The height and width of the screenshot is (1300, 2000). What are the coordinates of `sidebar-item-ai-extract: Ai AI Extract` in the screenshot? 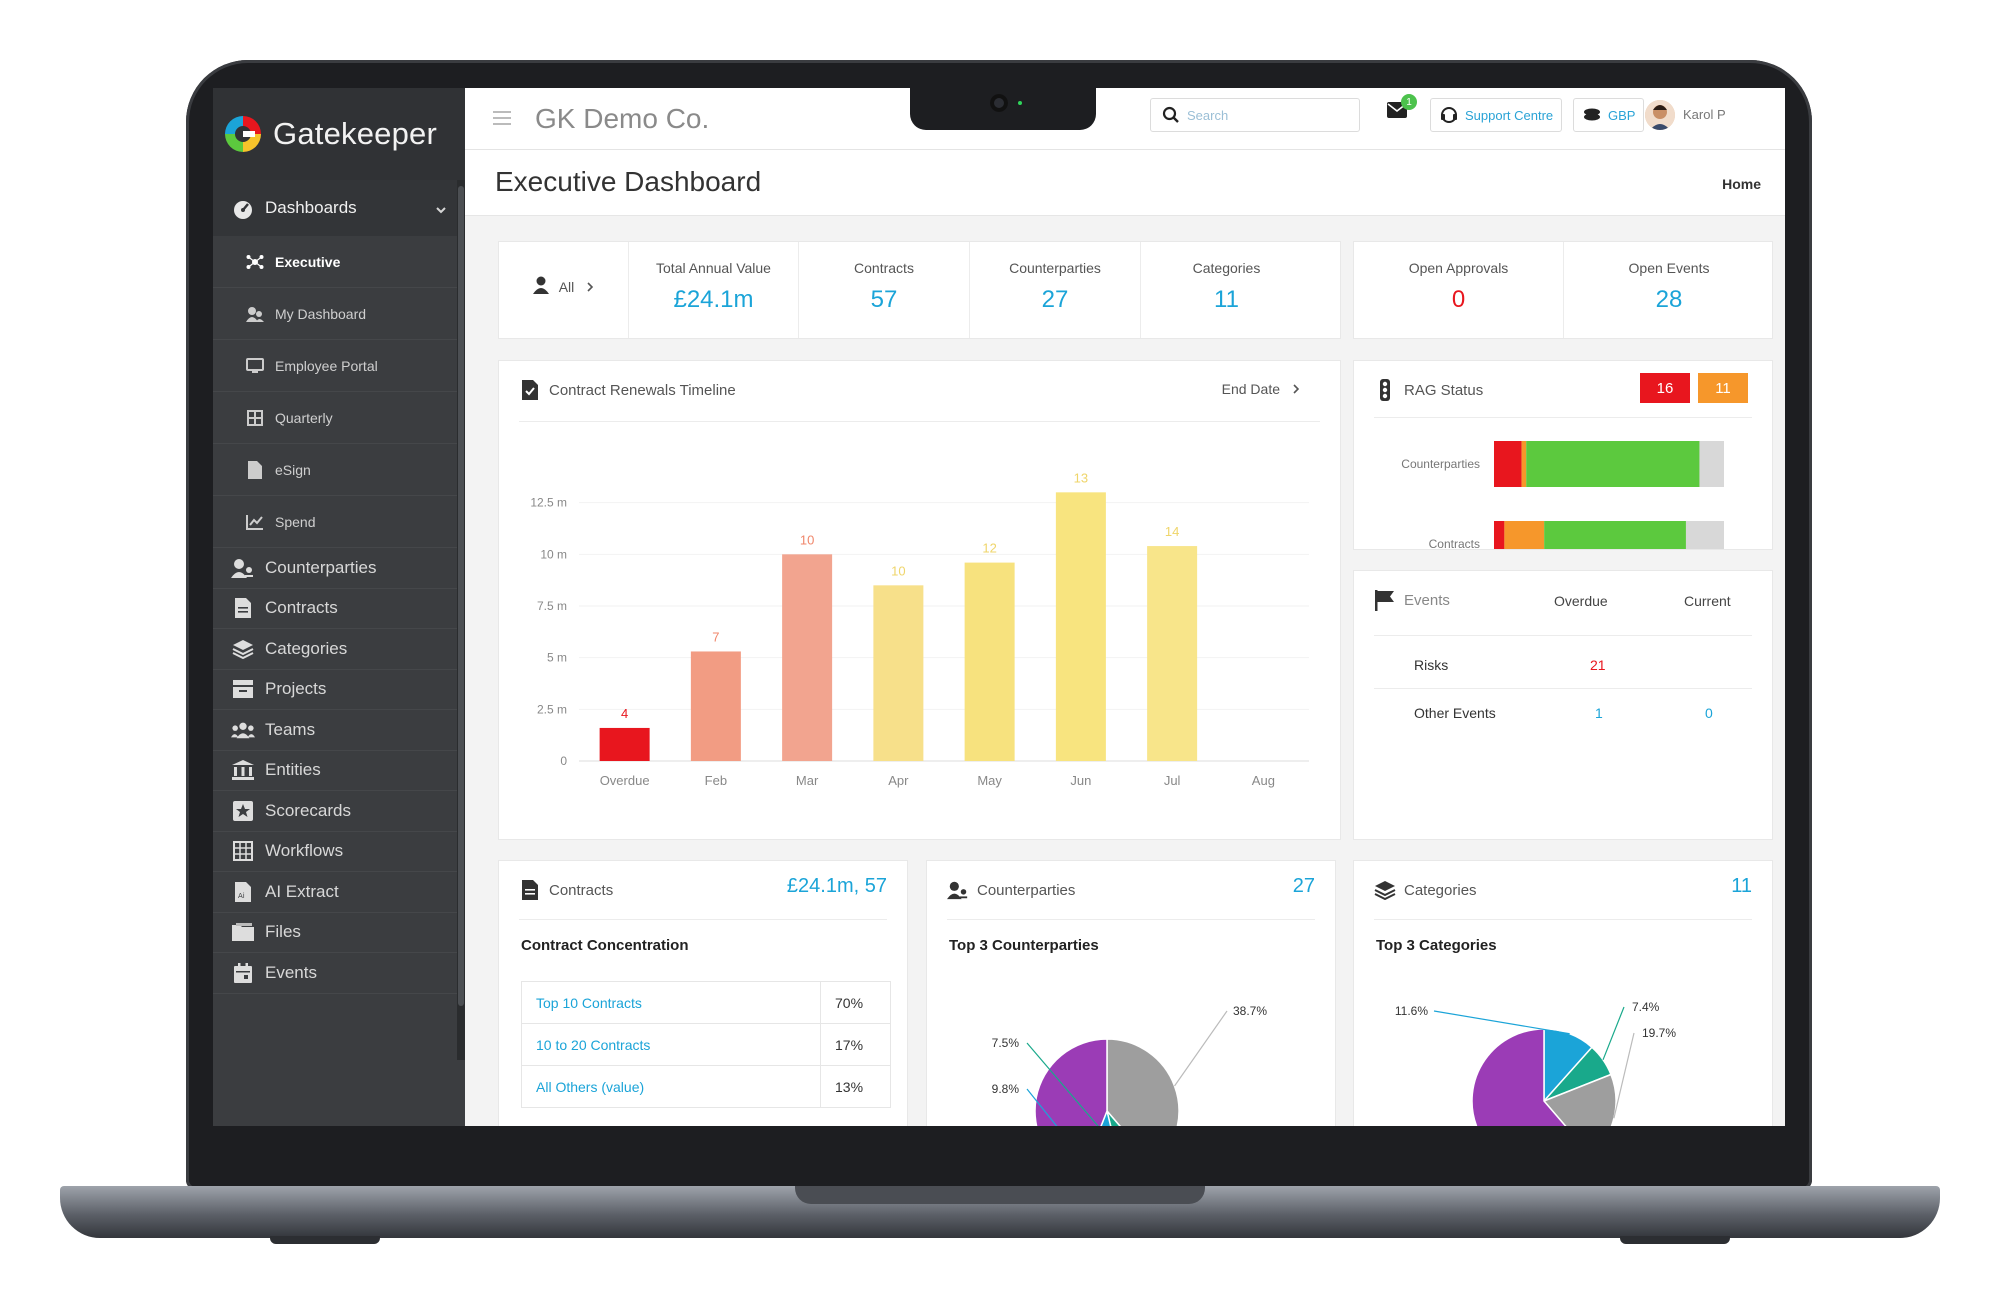 It's located at (339, 892).